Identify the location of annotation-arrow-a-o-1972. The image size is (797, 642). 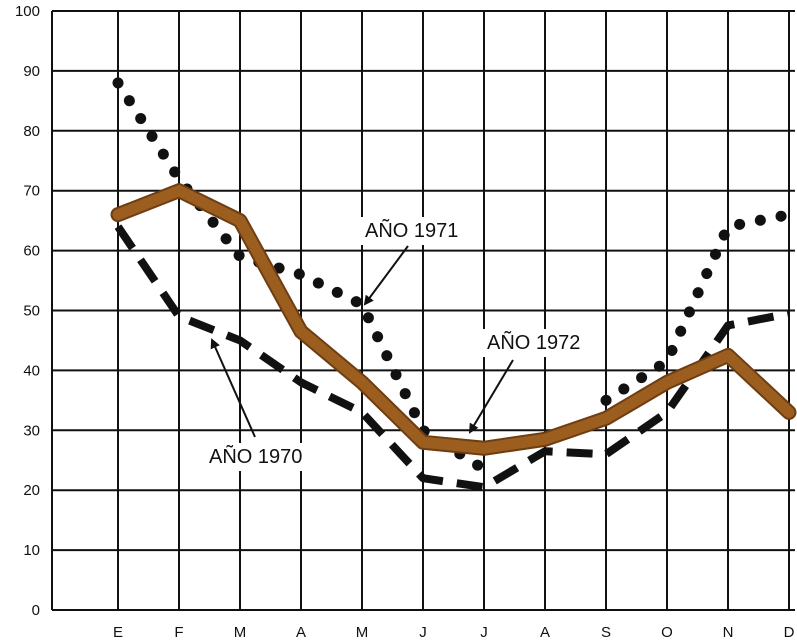
(491, 396).